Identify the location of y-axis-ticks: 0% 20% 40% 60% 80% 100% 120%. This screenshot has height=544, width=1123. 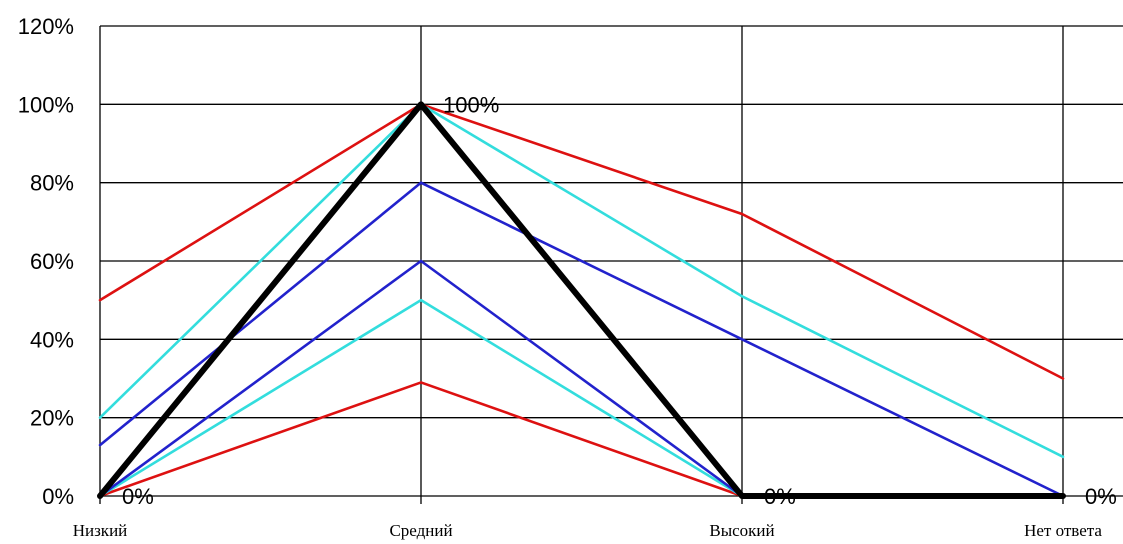
(46, 261).